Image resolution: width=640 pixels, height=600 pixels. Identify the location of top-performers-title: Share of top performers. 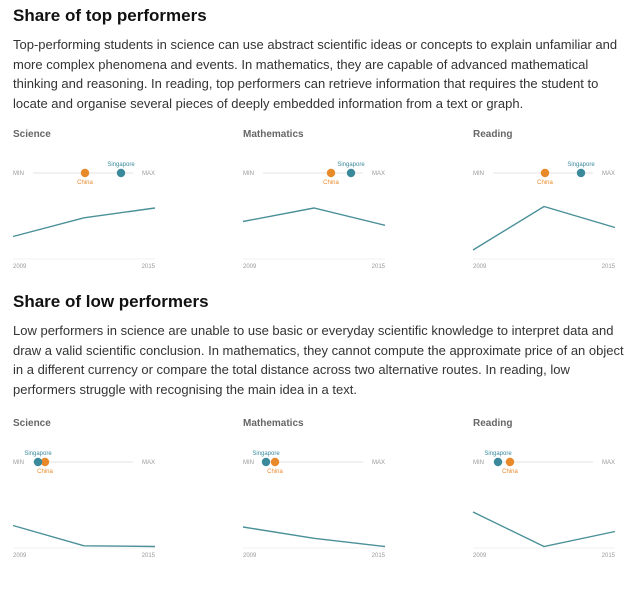
(110, 15).